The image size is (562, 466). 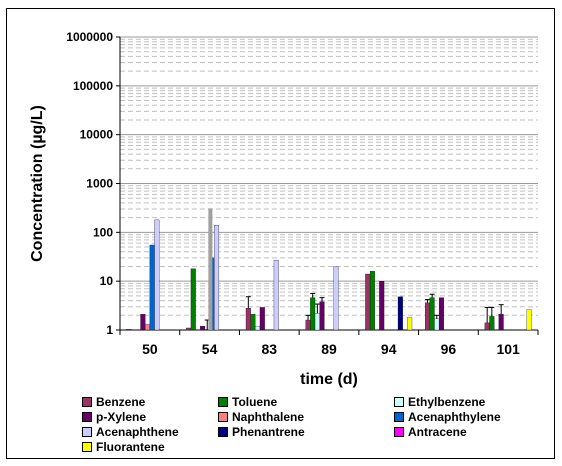 I want to click on legend-item: Acenaphthene, so click(x=130, y=432).